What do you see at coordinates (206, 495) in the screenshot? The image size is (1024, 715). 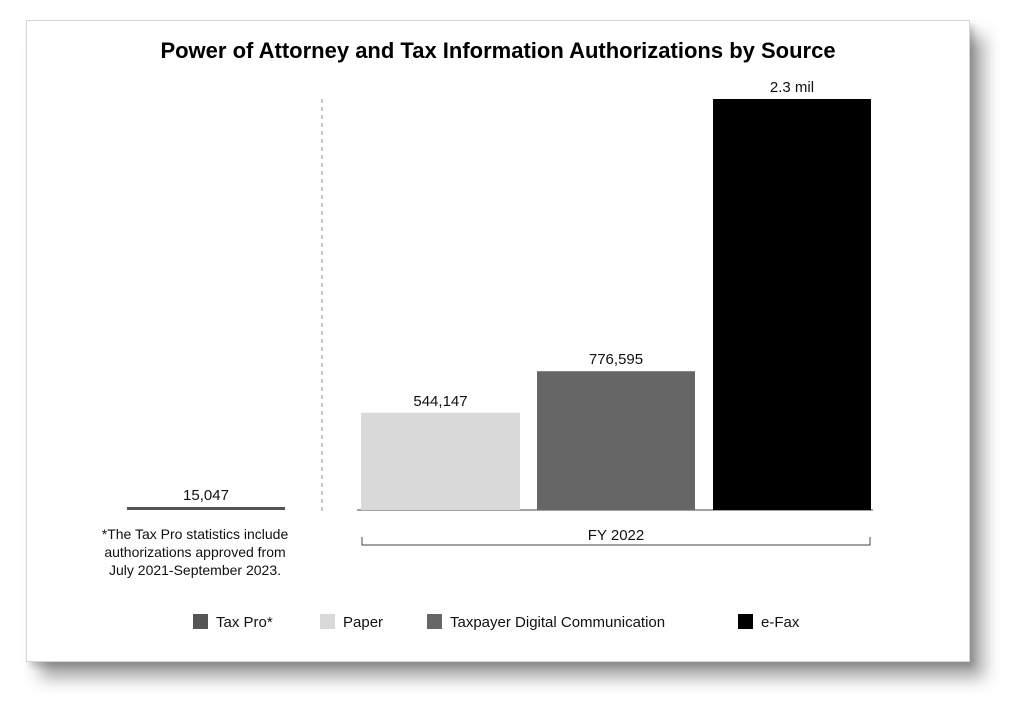 I see `value-label-tax-pro: 15,047` at bounding box center [206, 495].